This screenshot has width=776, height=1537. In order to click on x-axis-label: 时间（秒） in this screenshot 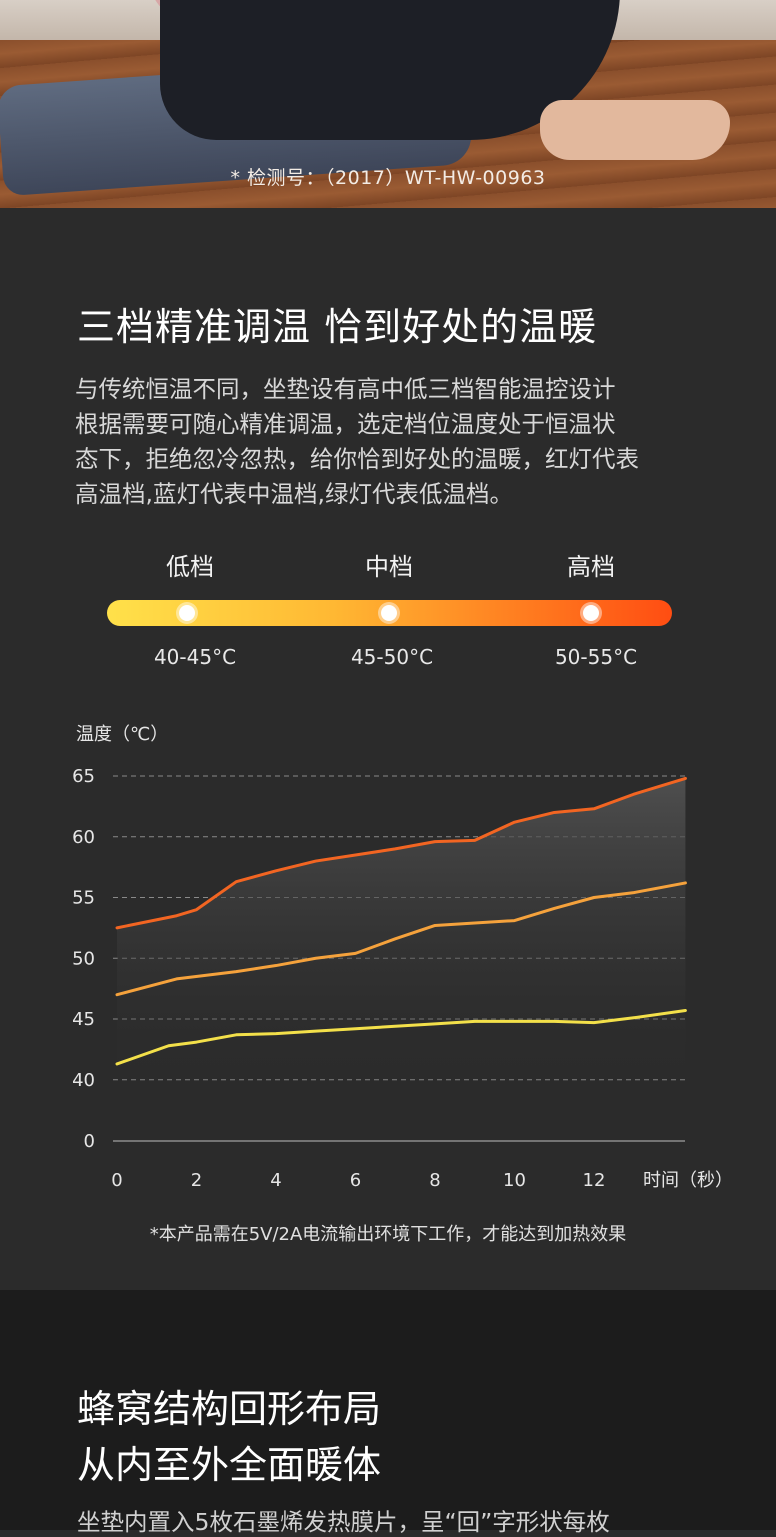, I will do `click(688, 1180)`.